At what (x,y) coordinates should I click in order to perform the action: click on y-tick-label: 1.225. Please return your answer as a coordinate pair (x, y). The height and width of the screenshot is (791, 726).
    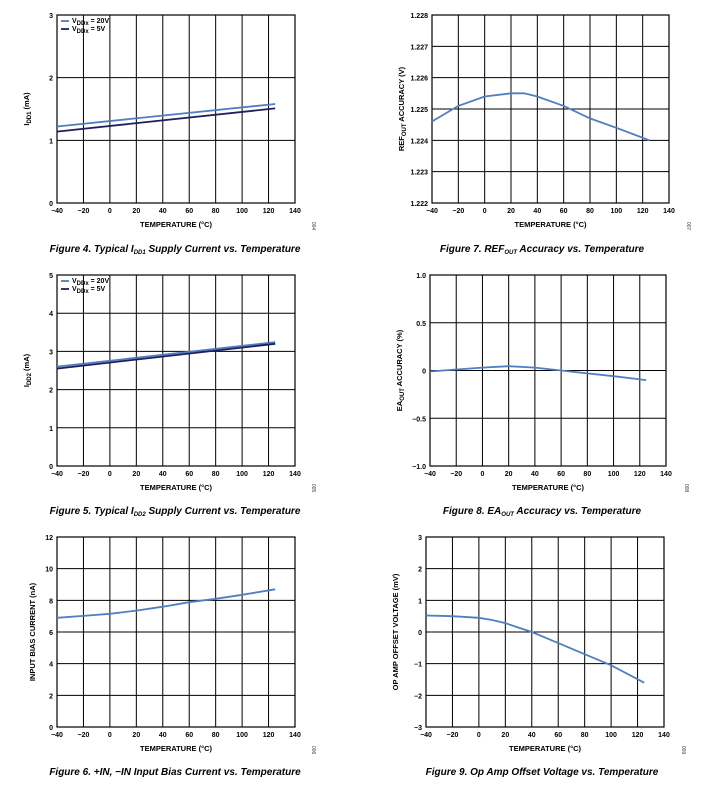
    Looking at the image, I should click on (419, 110).